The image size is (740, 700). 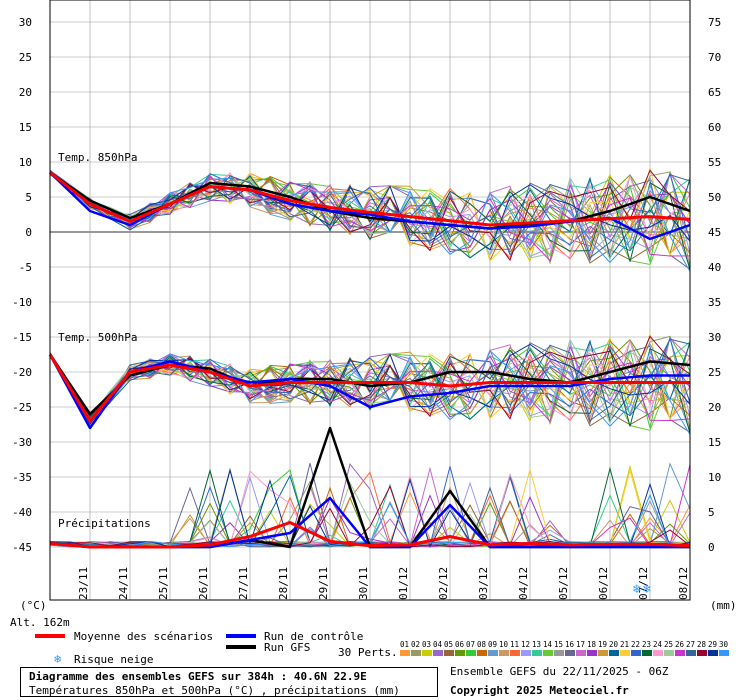 What do you see at coordinates (702, 644) in the screenshot?
I see `pert-legend-label: 28` at bounding box center [702, 644].